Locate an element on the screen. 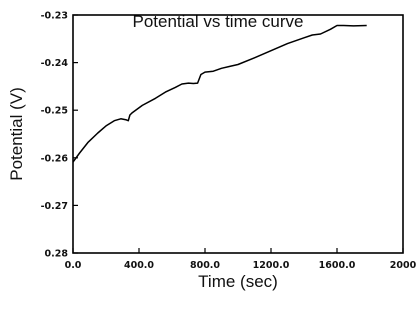 The width and height of the screenshot is (420, 327). y-axis-label: Potential (V) is located at coordinates (16, 134).